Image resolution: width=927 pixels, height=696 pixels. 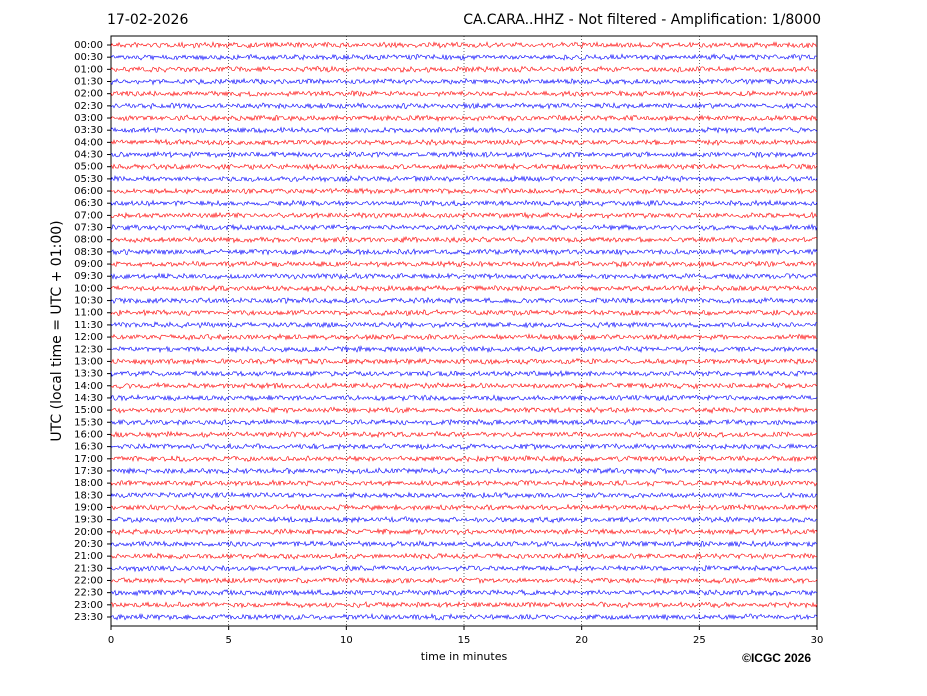 I want to click on y-tick-label: 13:00, so click(x=88, y=361).